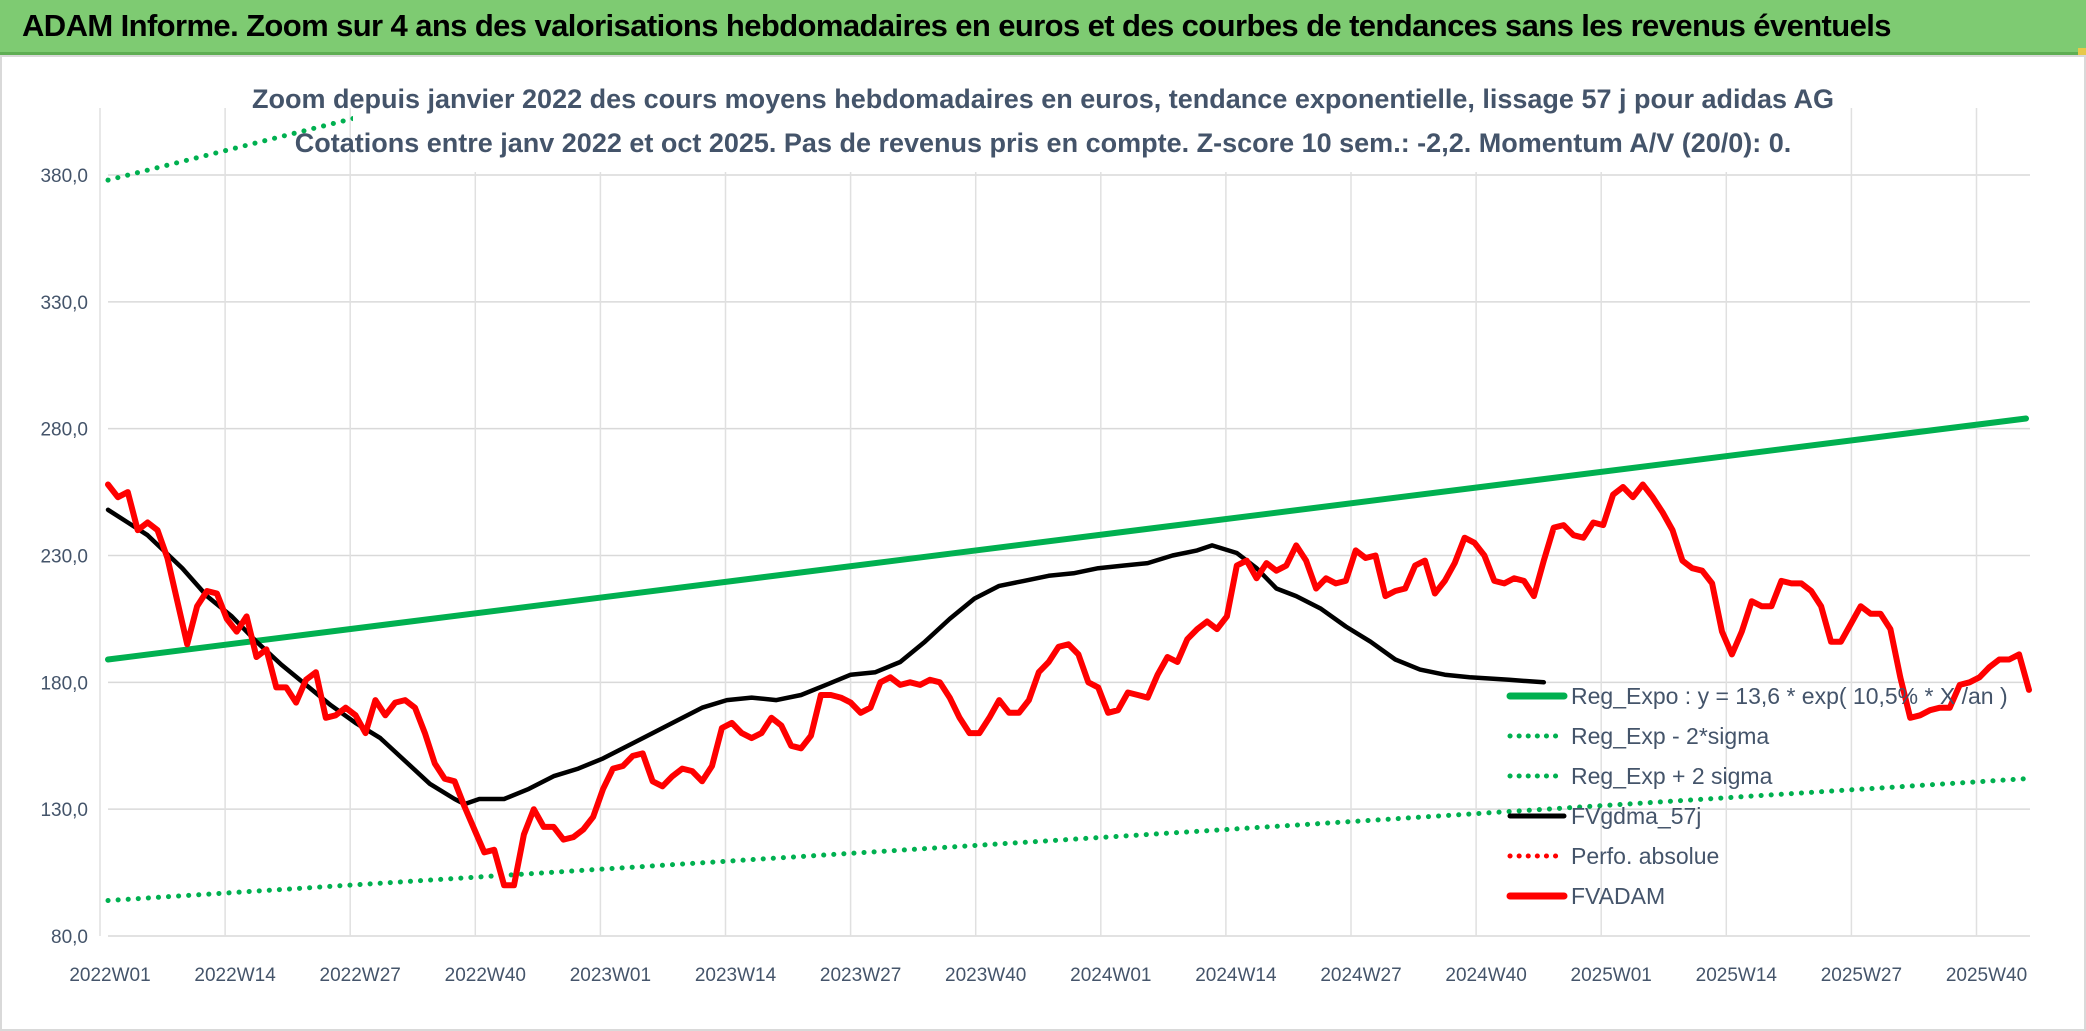  I want to click on x-tick-label: 2022W01, so click(109, 975).